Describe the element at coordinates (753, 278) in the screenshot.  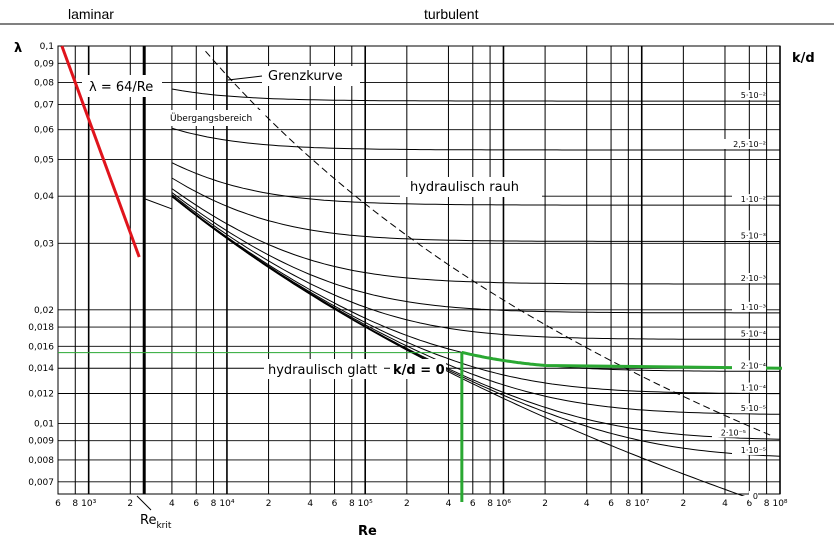
I see `kd-curve-label: 2·10⁻³` at that location.